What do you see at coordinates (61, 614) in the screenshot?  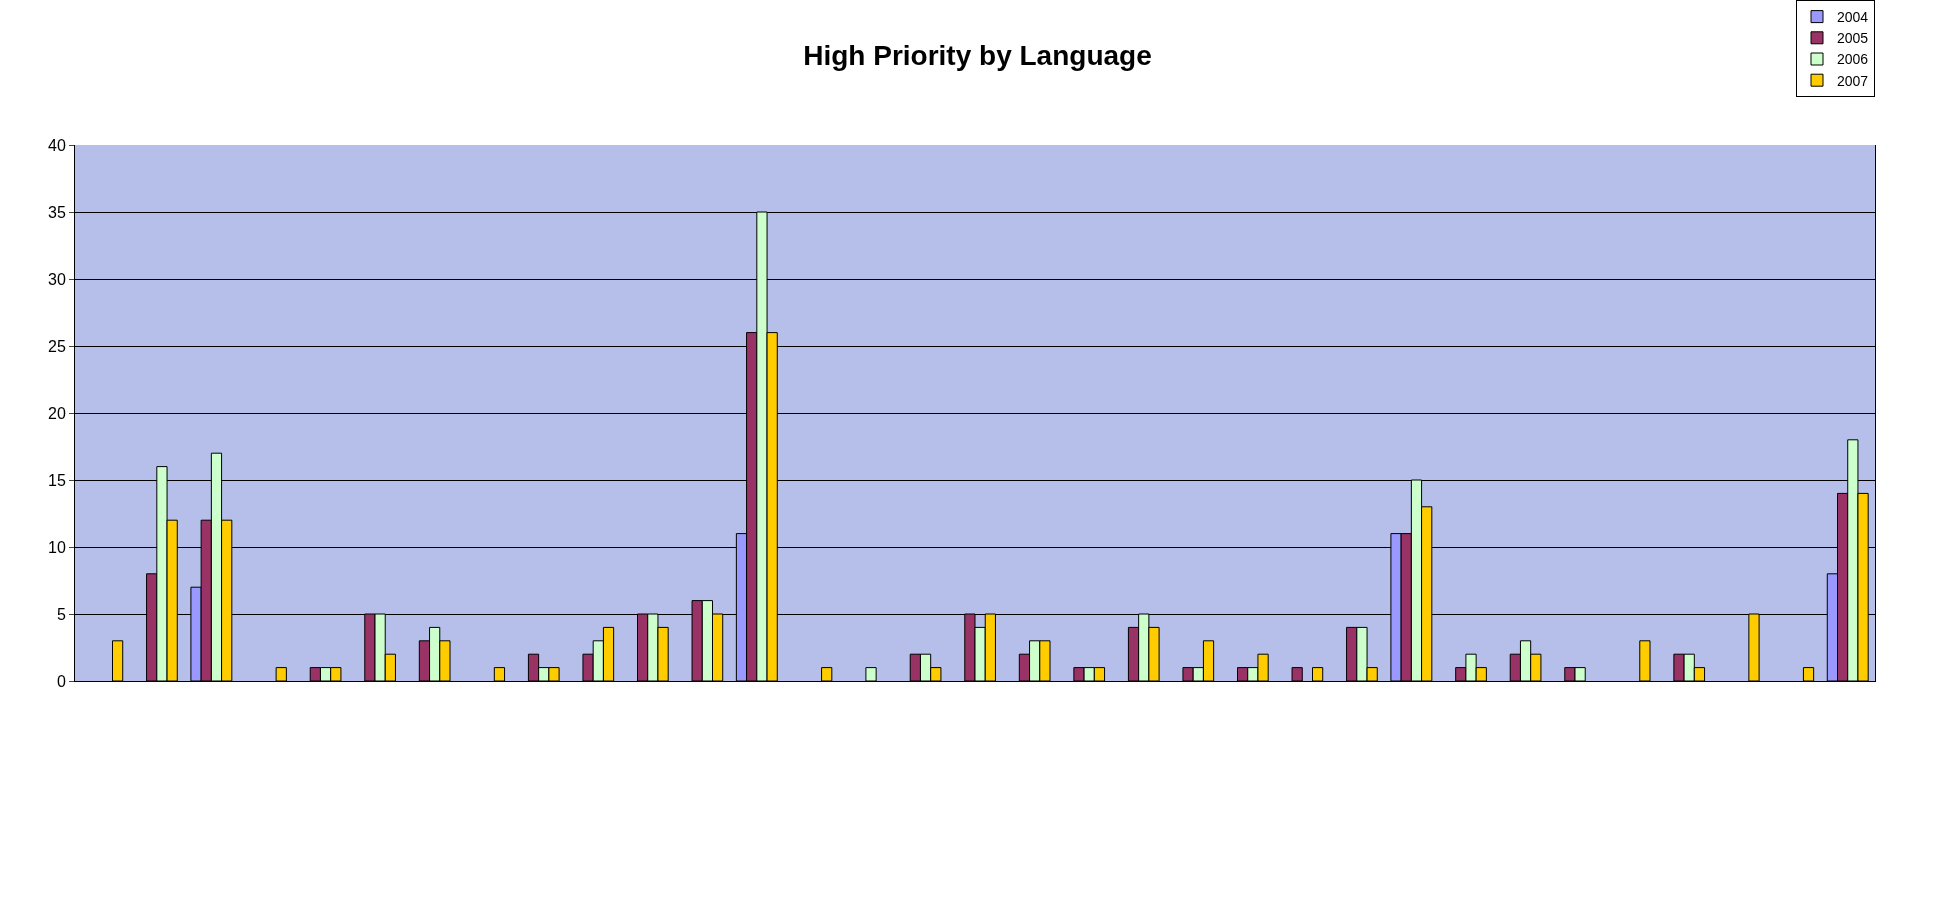 I see `y-tick-label: 5` at bounding box center [61, 614].